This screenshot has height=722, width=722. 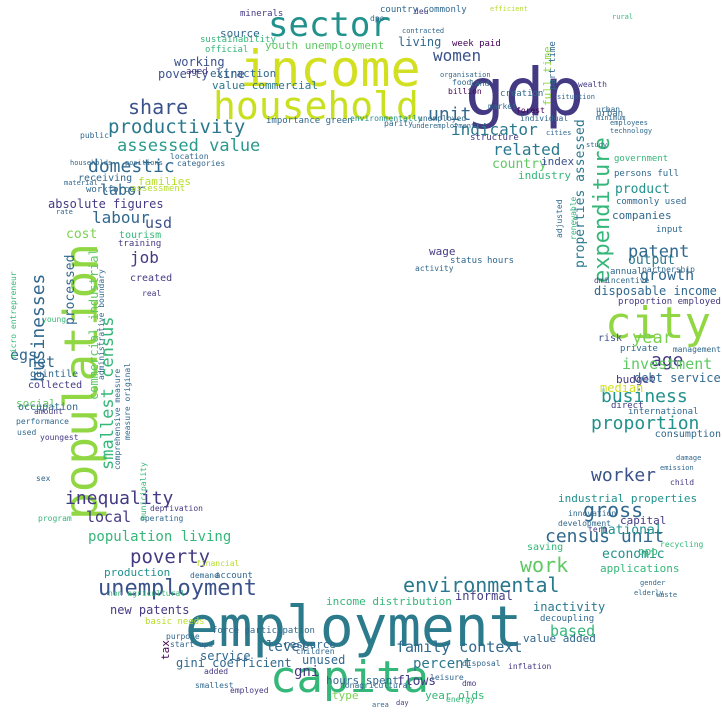 I want to click on word-working: working, so click(x=199, y=62).